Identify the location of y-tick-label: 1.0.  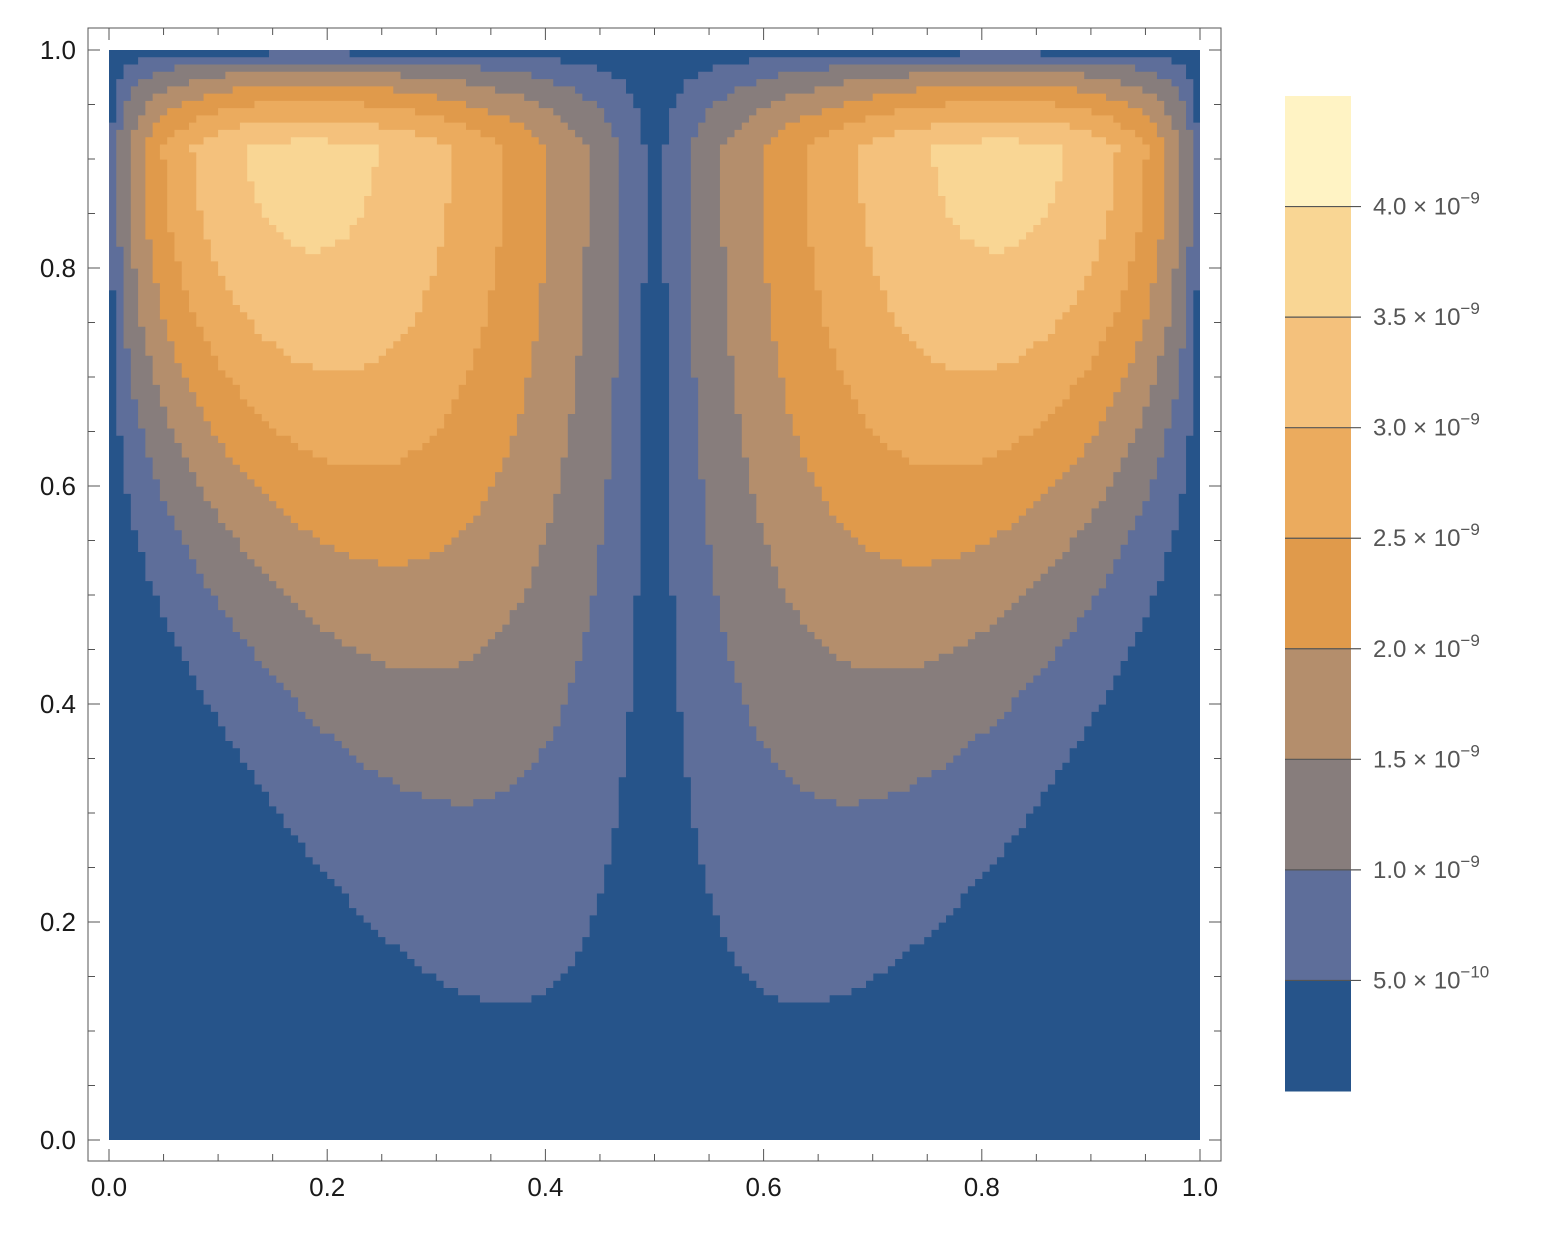
(58, 50).